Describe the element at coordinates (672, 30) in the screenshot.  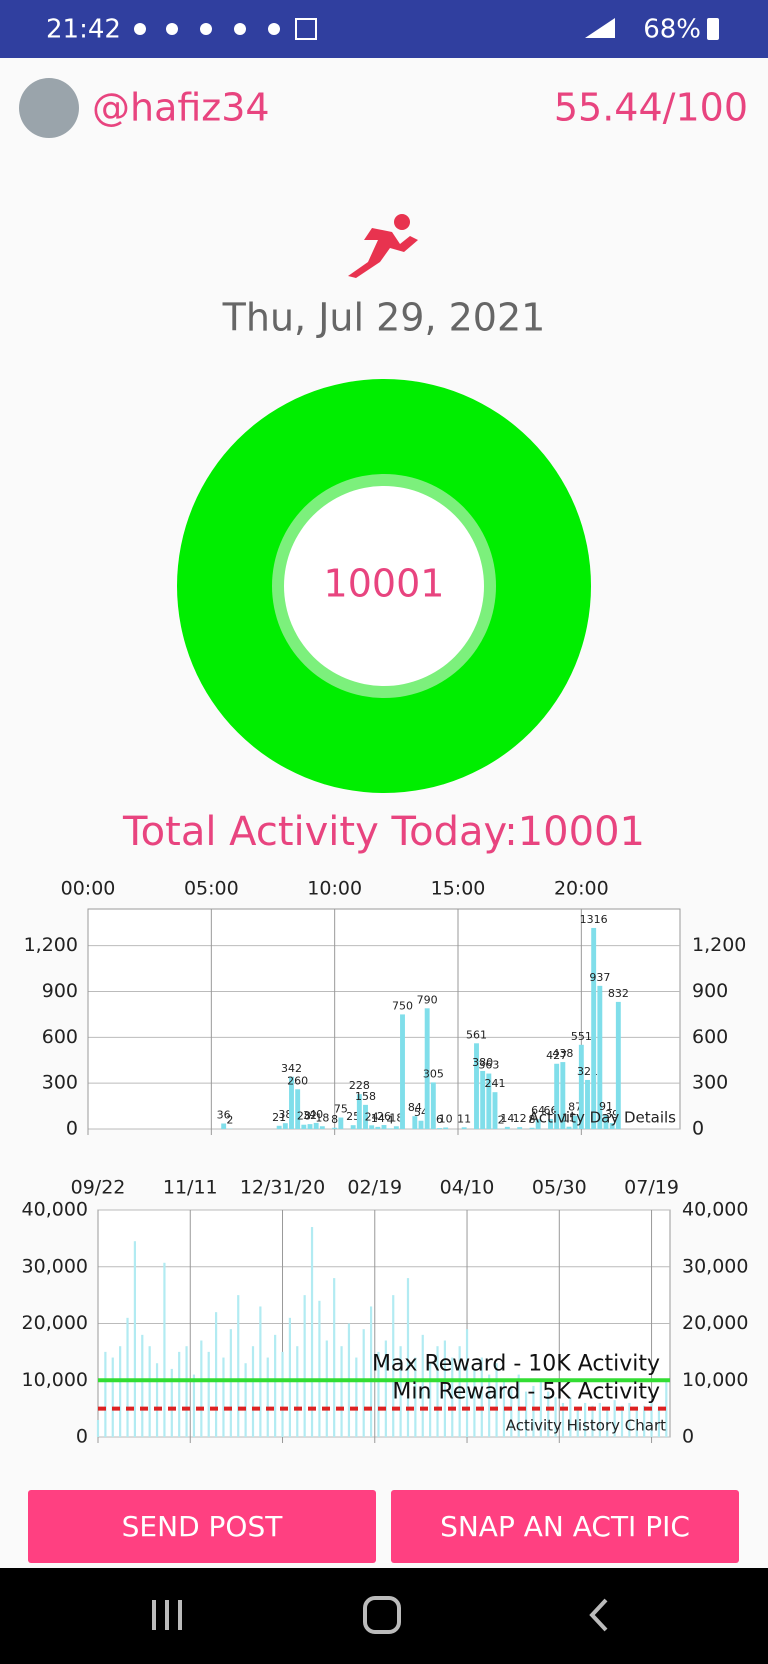
I see `battery-text: 68%` at that location.